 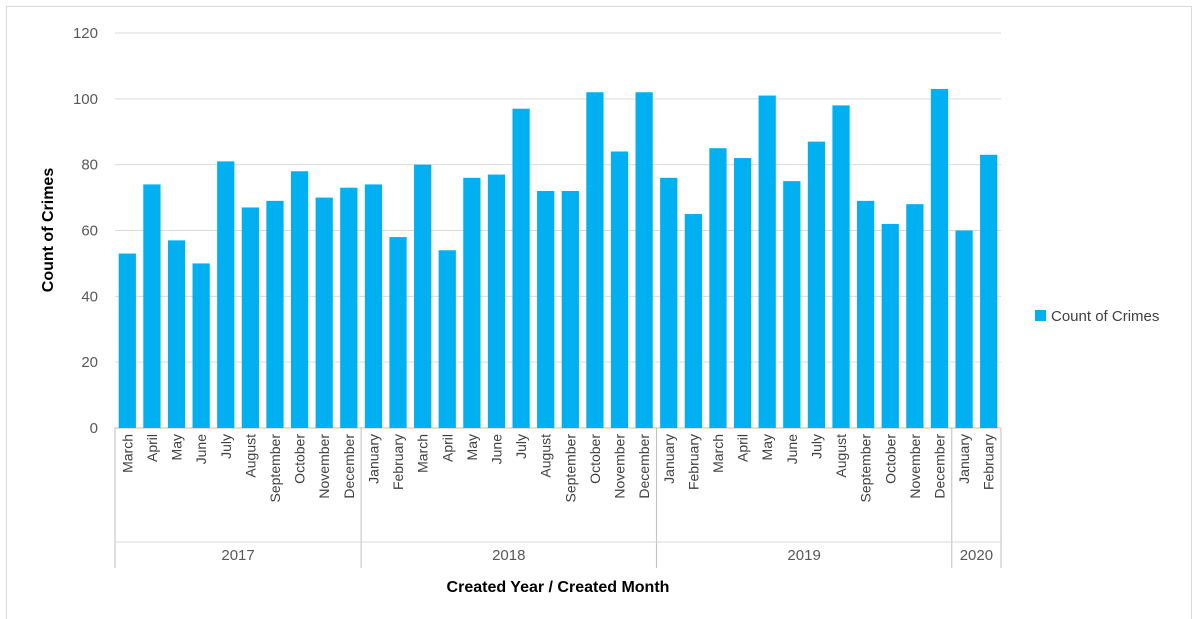 I want to click on legend: Count of Crimes, so click(x=1097, y=316).